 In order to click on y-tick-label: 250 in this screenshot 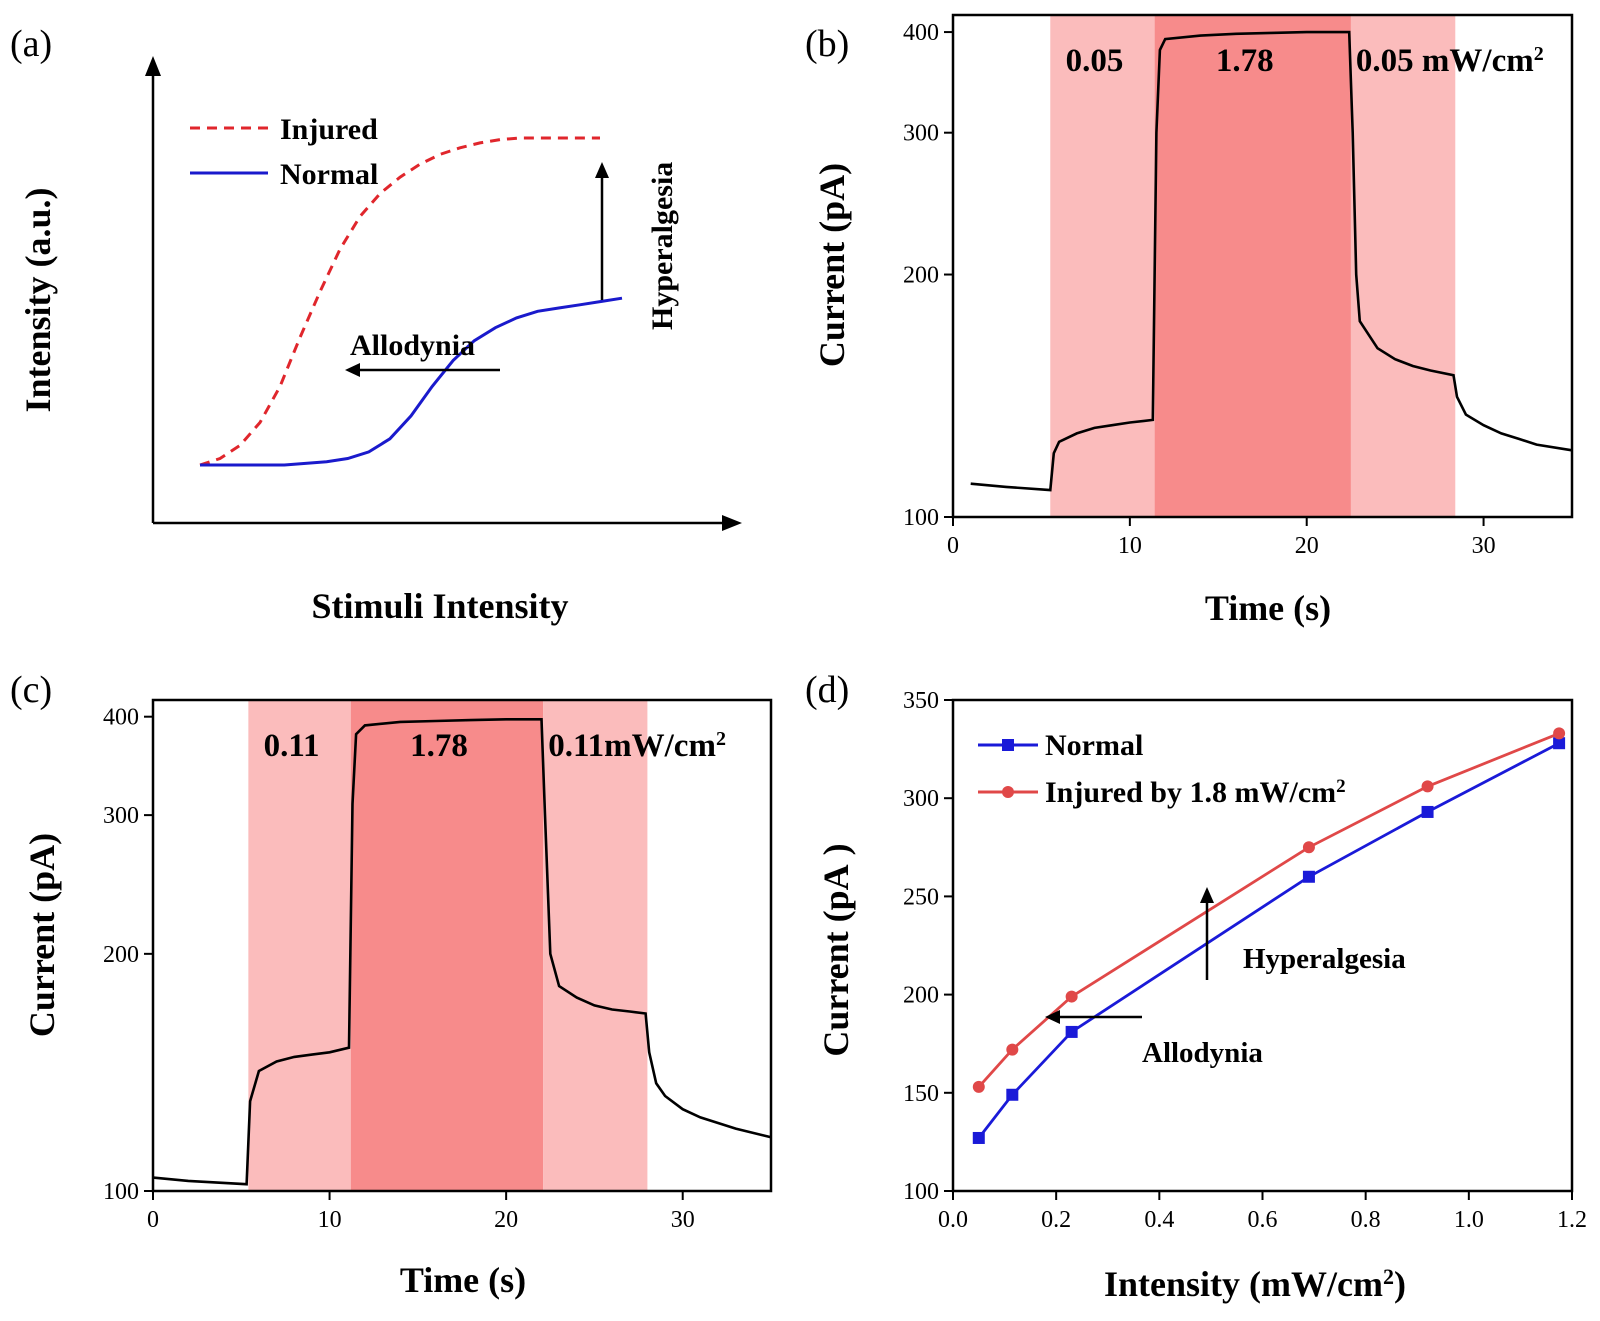, I will do `click(921, 897)`.